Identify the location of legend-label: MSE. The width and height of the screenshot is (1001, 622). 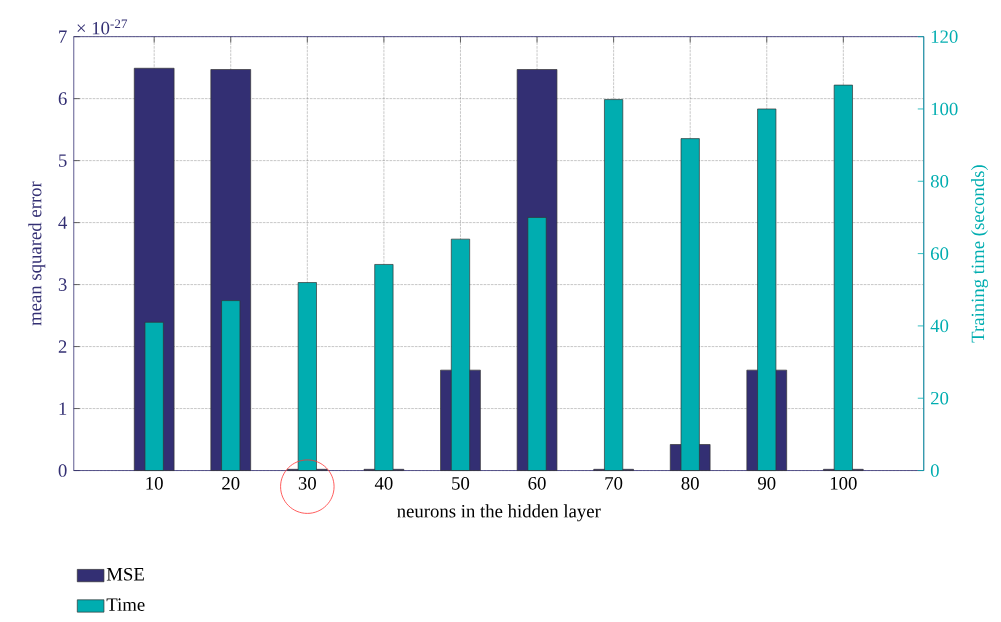
(125, 574).